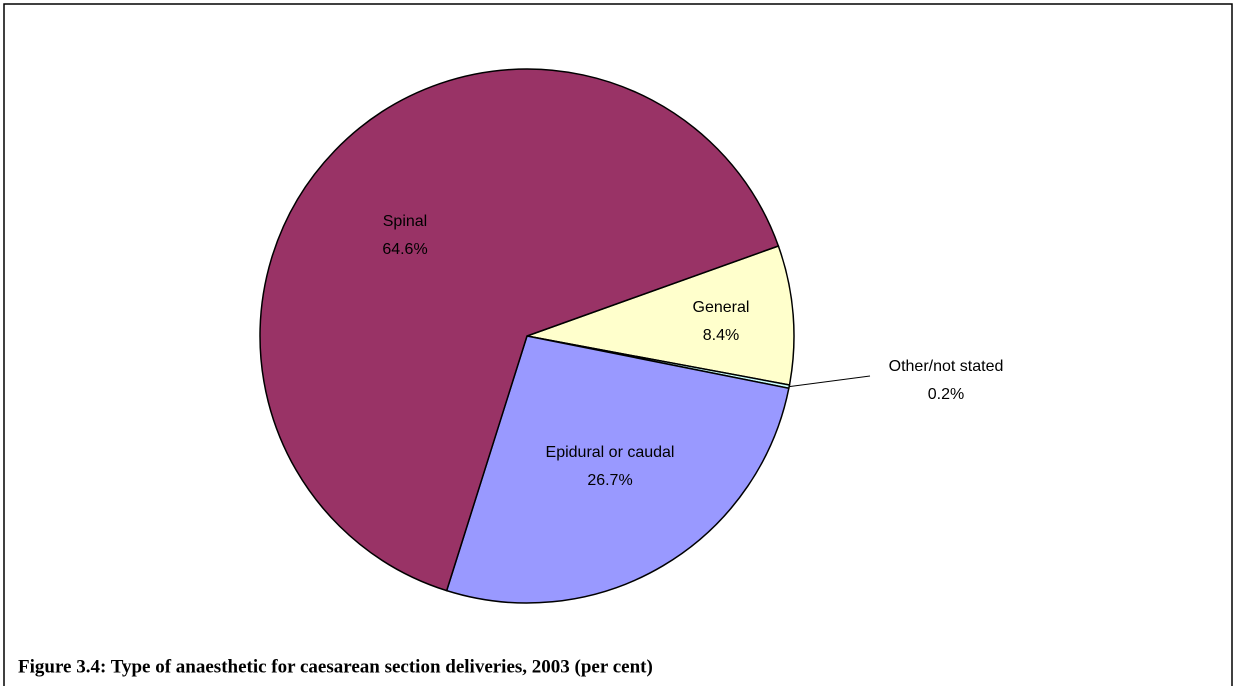 The width and height of the screenshot is (1237, 686). Describe the element at coordinates (404, 249) in the screenshot. I see `slice-value-label: 64.6%` at that location.